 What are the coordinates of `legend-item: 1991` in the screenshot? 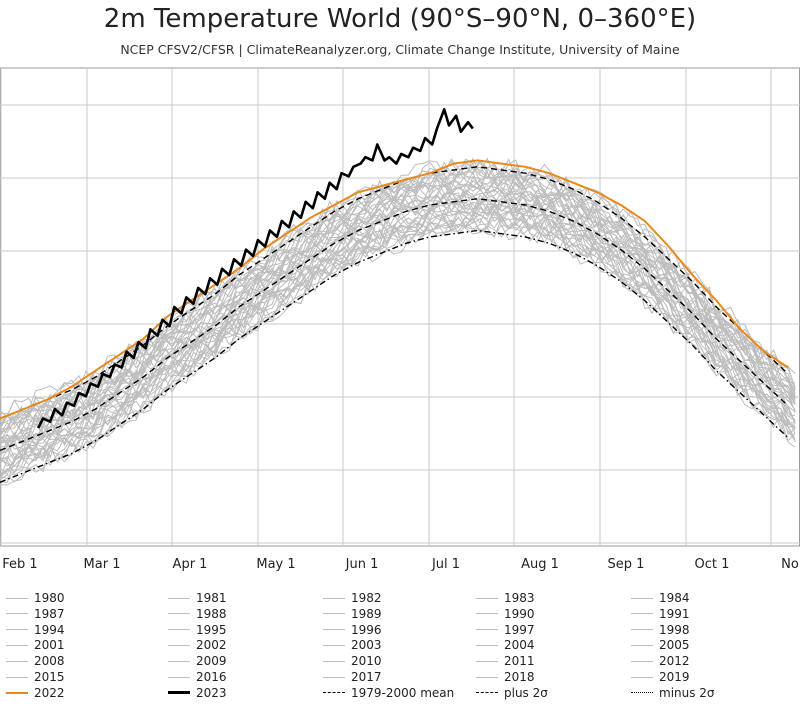 It's located at (660, 614).